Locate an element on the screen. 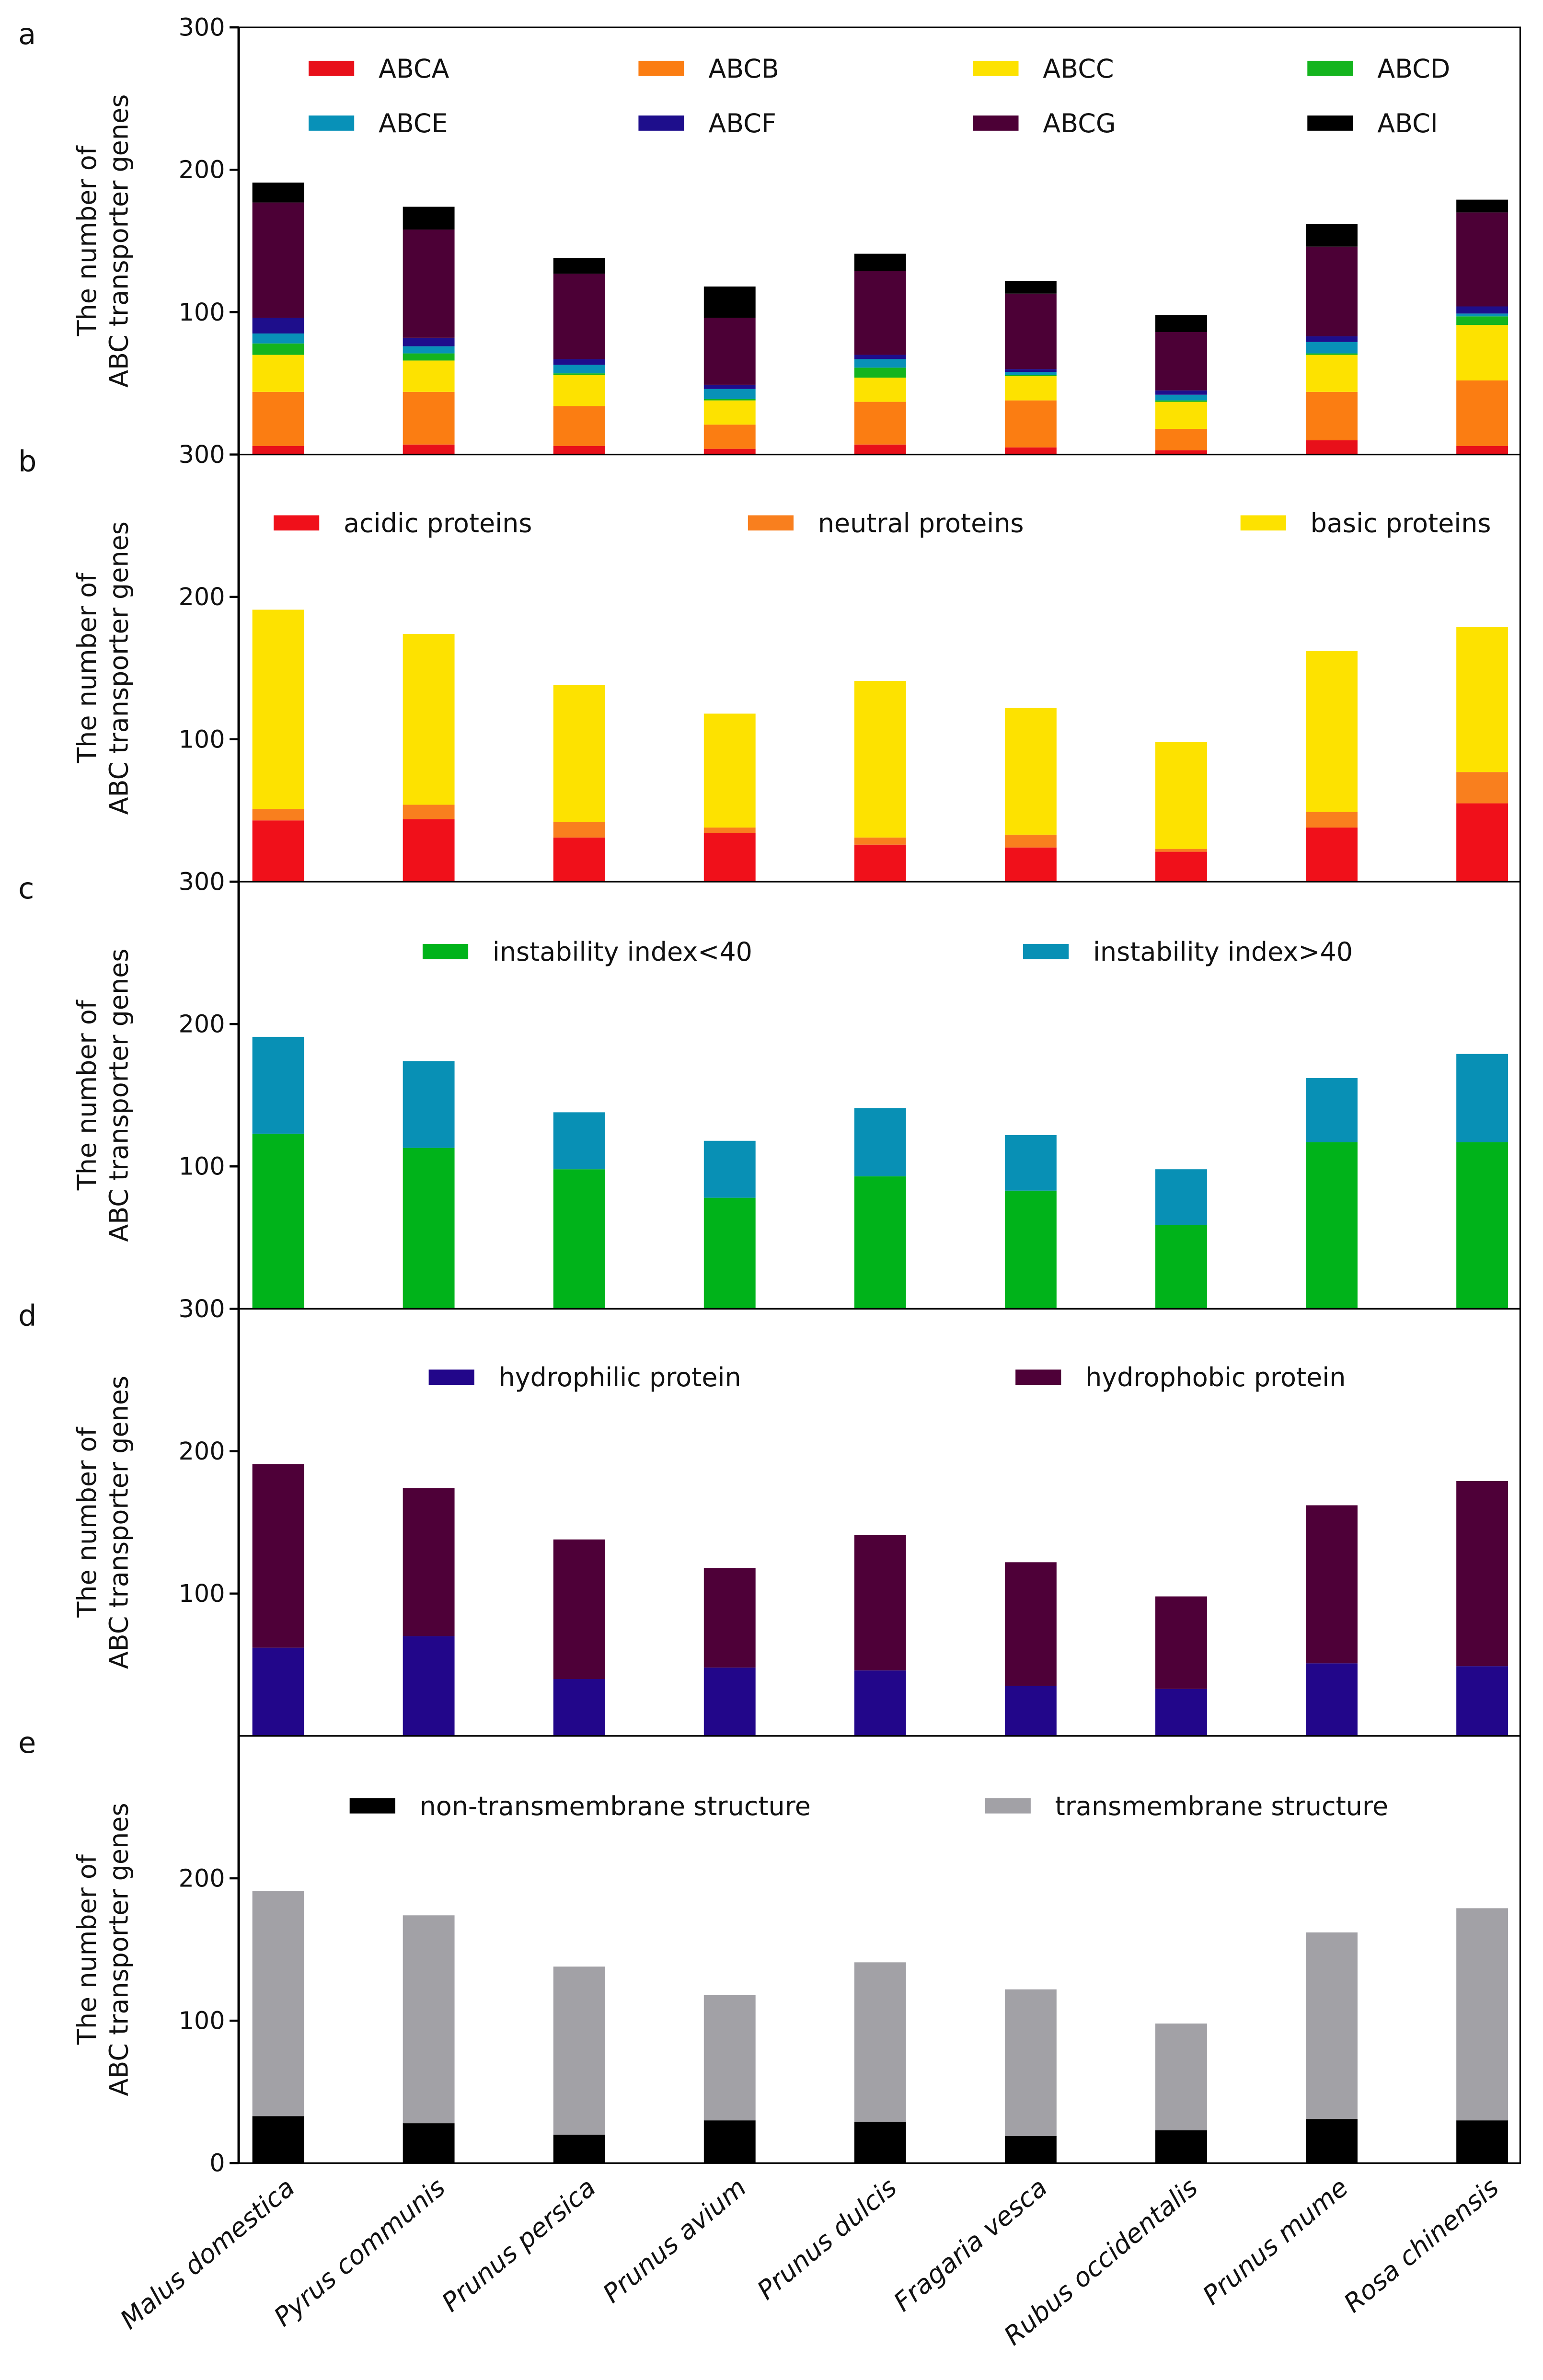 The image size is (1543, 2380). panel-label: e is located at coordinates (27, 1743).